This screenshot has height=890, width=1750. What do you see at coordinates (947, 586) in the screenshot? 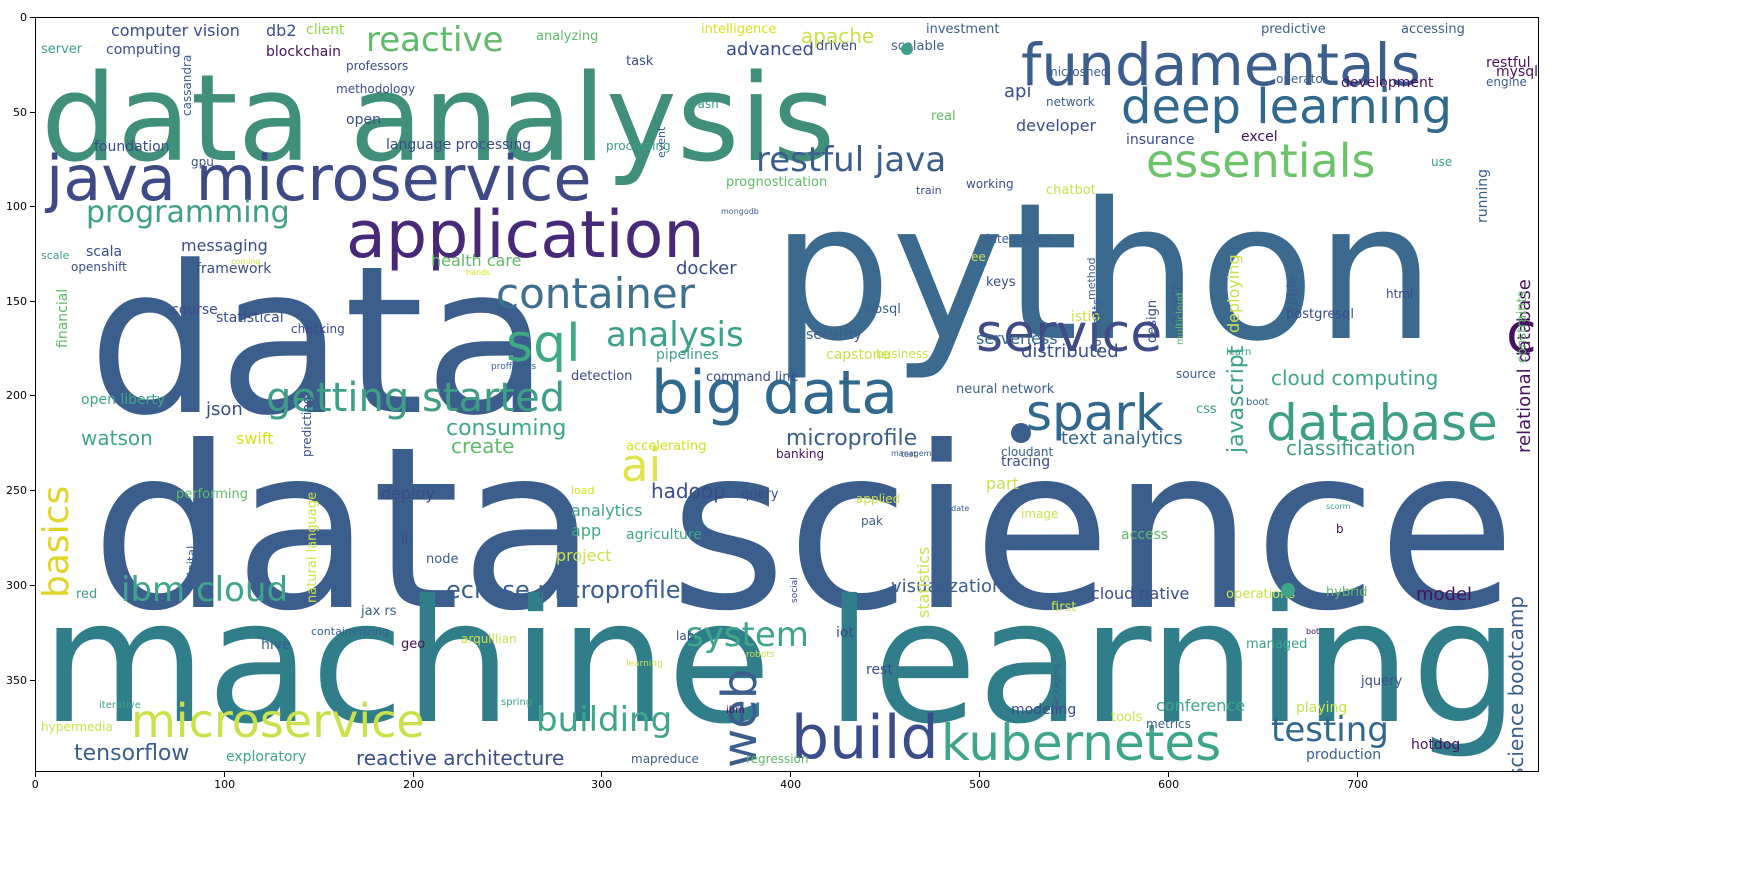
I see `word-visualization: visualization` at bounding box center [947, 586].